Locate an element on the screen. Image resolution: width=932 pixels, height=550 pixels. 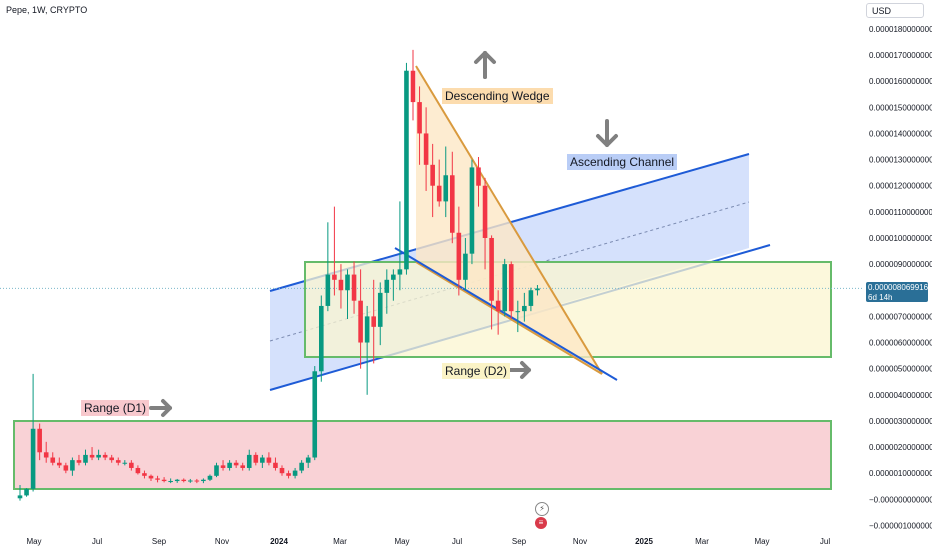
arrow-right-head is located at coordinates (166, 408).